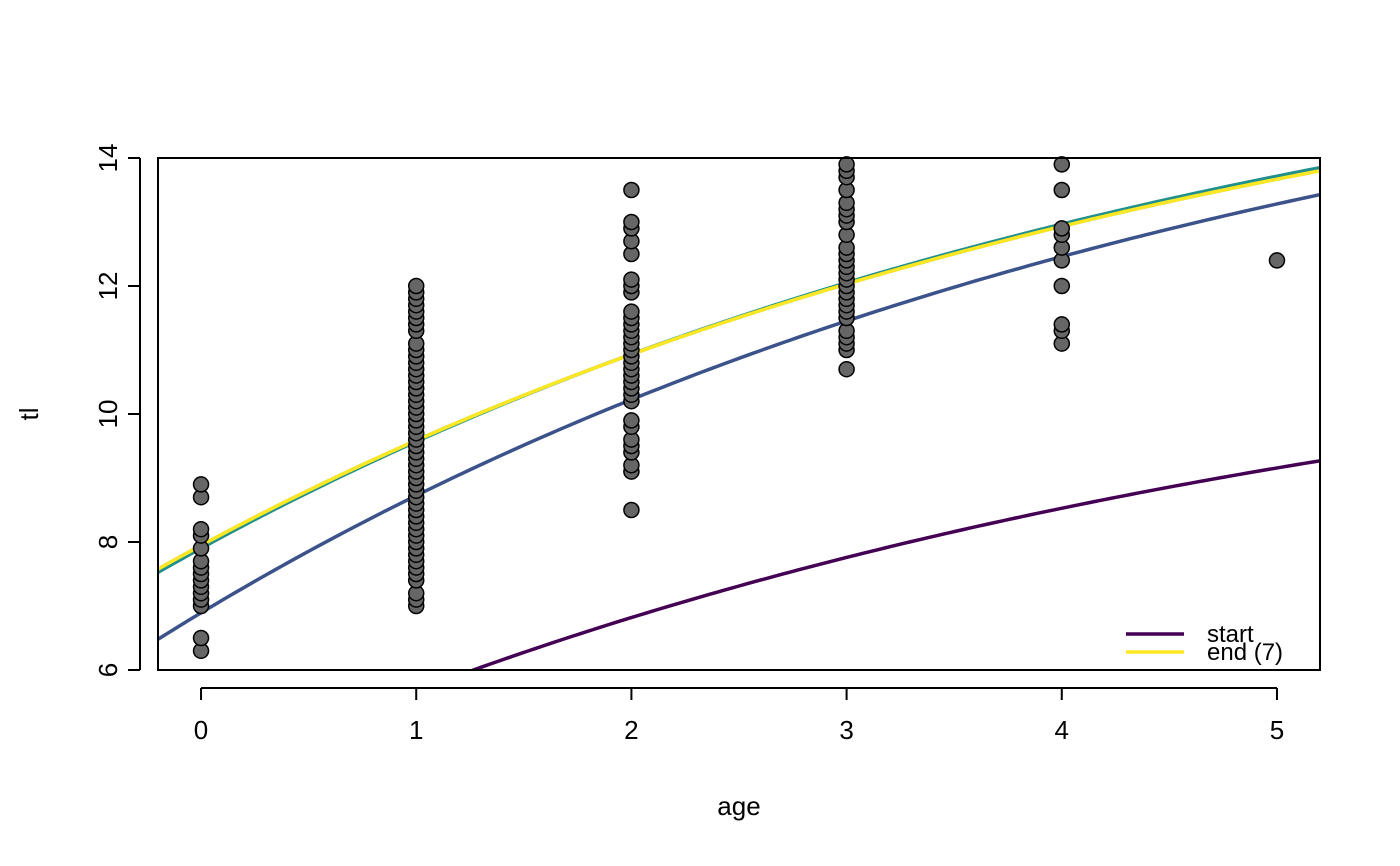  I want to click on y-tick-label: 8, so click(108, 542).